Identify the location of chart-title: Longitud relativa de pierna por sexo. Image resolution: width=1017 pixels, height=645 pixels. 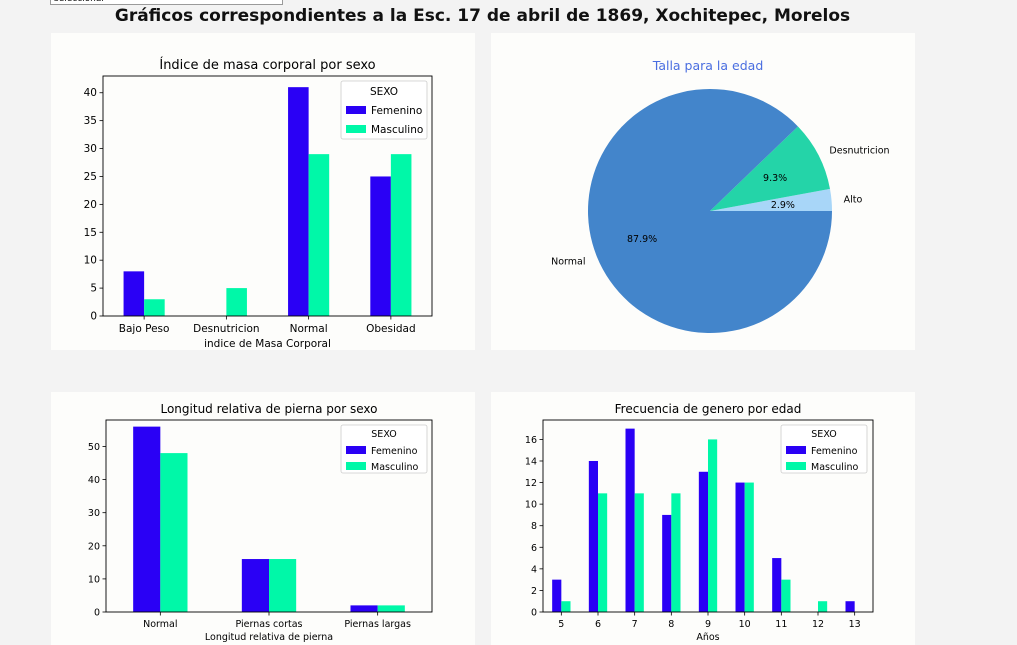
(268, 409).